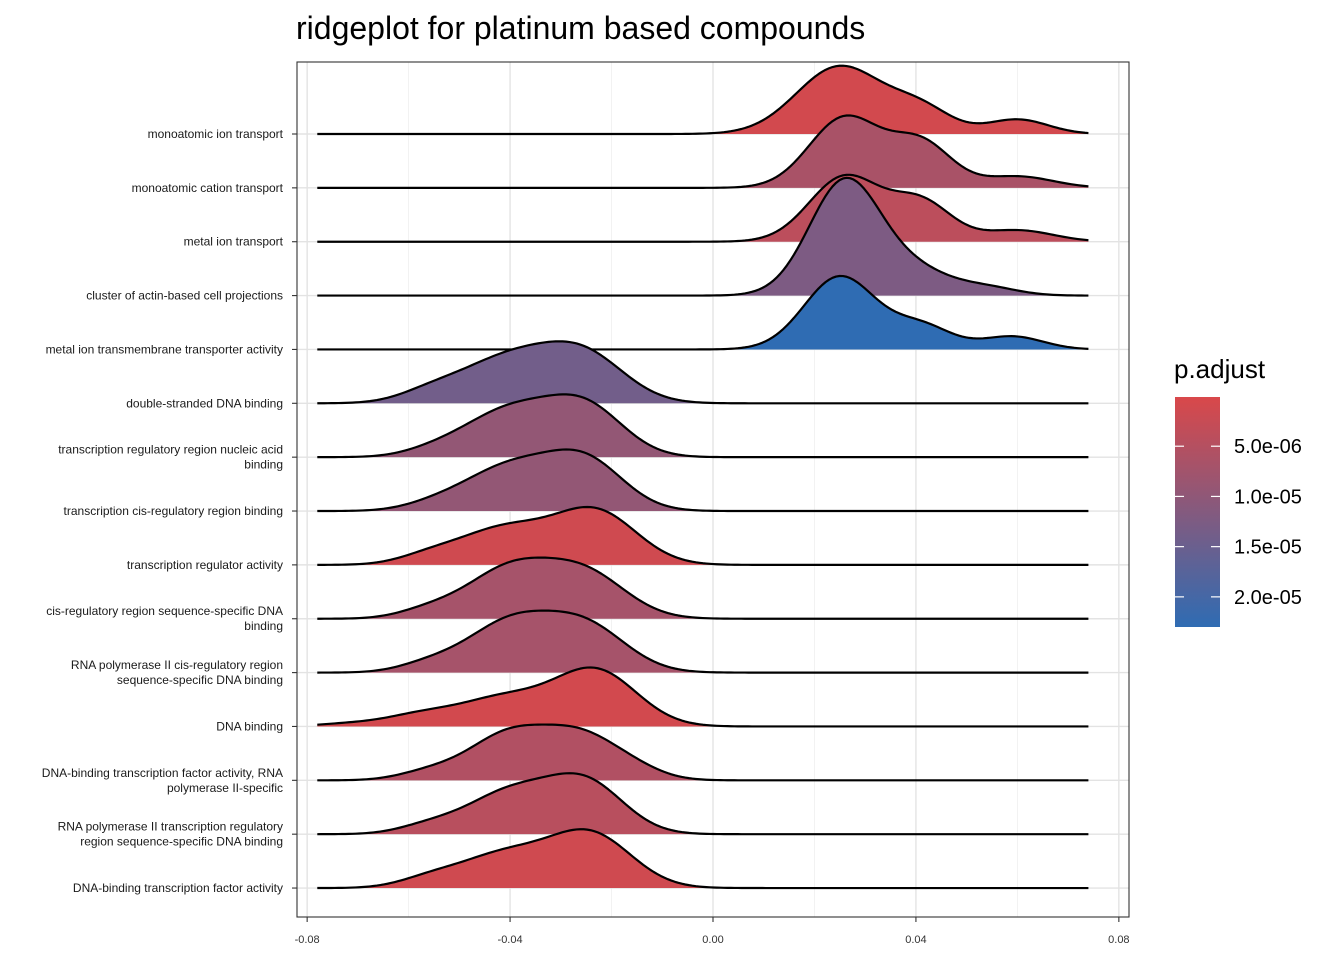 Image resolution: width=1344 pixels, height=960 pixels. Describe the element at coordinates (580, 28) in the screenshot. I see `chart-title: ridgeplot for platinum based compounds` at that location.